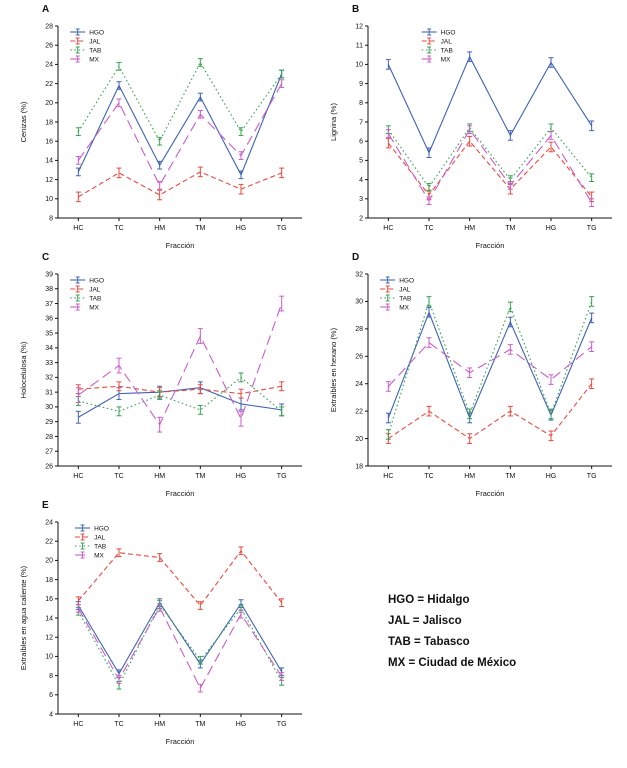 The width and height of the screenshot is (627, 768). What do you see at coordinates (49, 274) in the screenshot?
I see `svg-text: 39` at bounding box center [49, 274].